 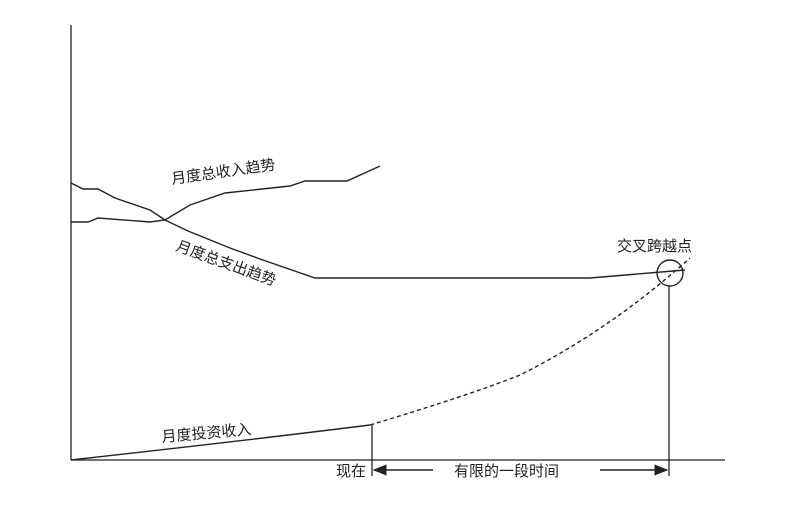 What do you see at coordinates (351, 471) in the screenshot?
I see `now-label: 现在` at bounding box center [351, 471].